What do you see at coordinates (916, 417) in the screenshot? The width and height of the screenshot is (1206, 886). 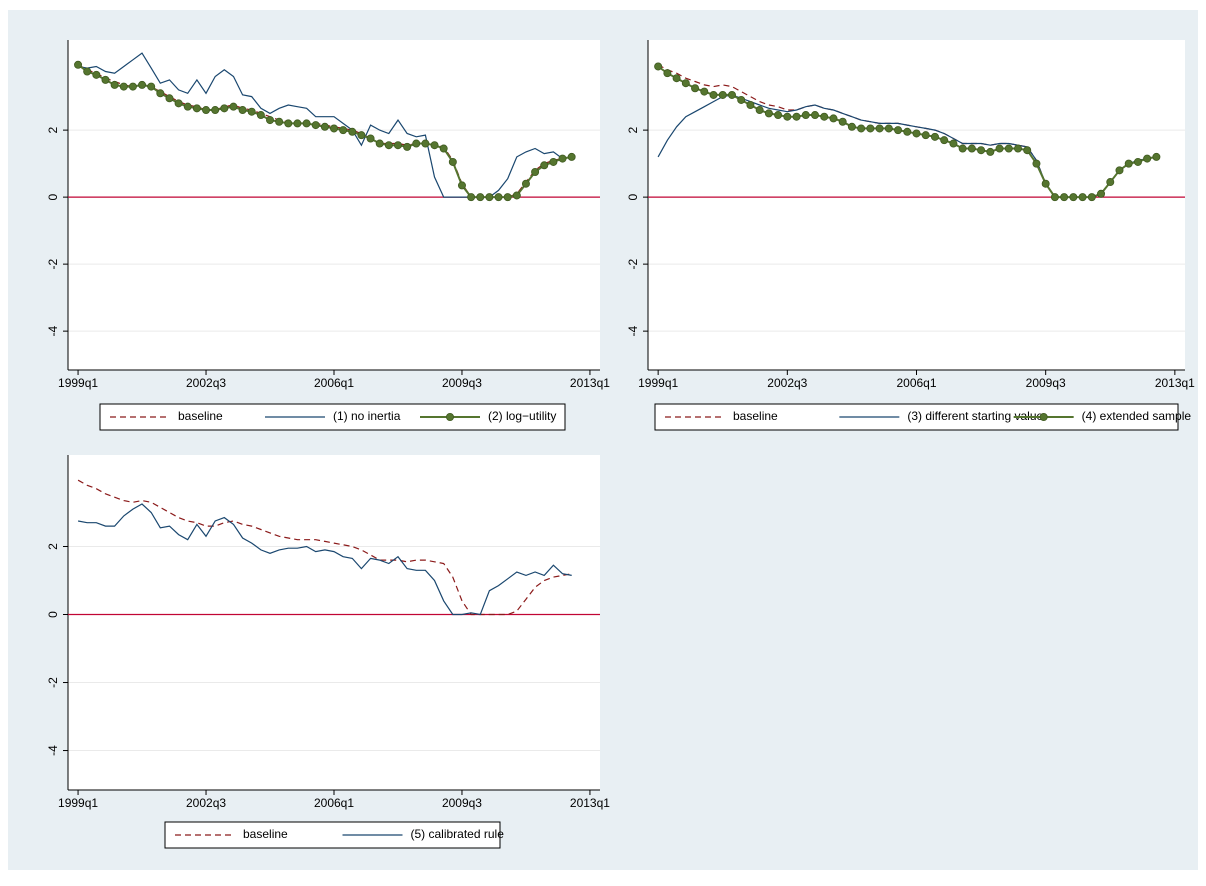 I see `legend-box` at bounding box center [916, 417].